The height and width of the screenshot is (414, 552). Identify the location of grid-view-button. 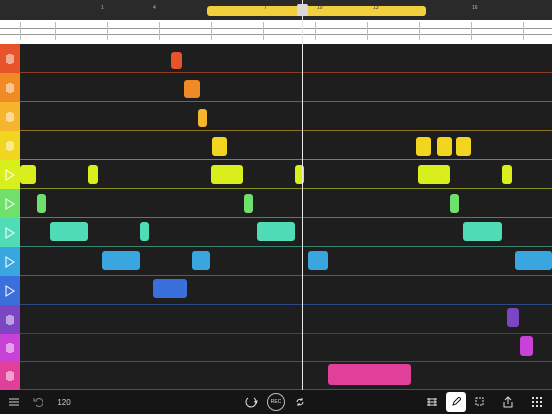
(537, 402).